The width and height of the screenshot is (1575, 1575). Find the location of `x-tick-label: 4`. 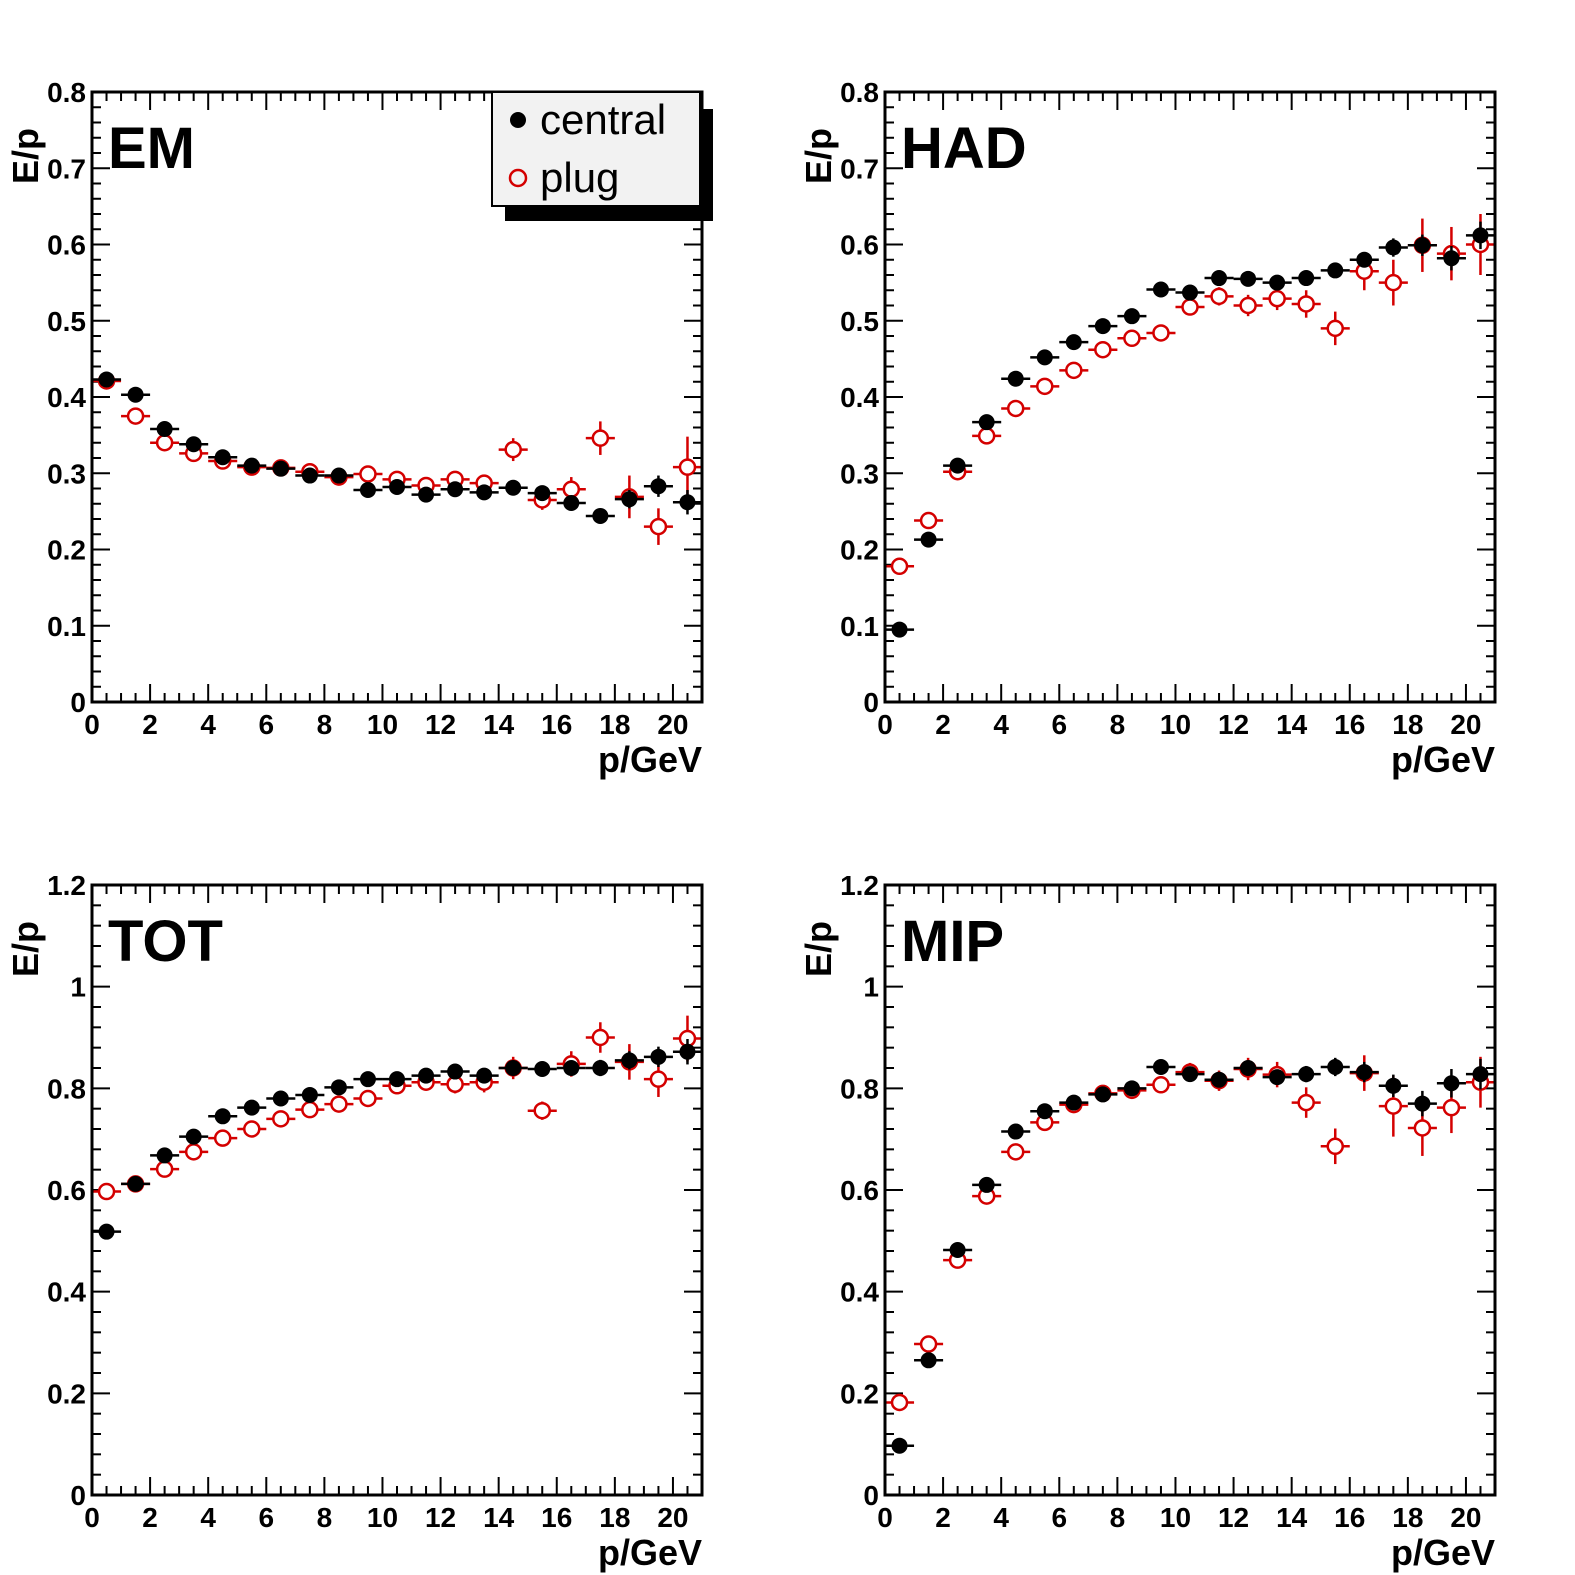

x-tick-label: 4 is located at coordinates (208, 1517).